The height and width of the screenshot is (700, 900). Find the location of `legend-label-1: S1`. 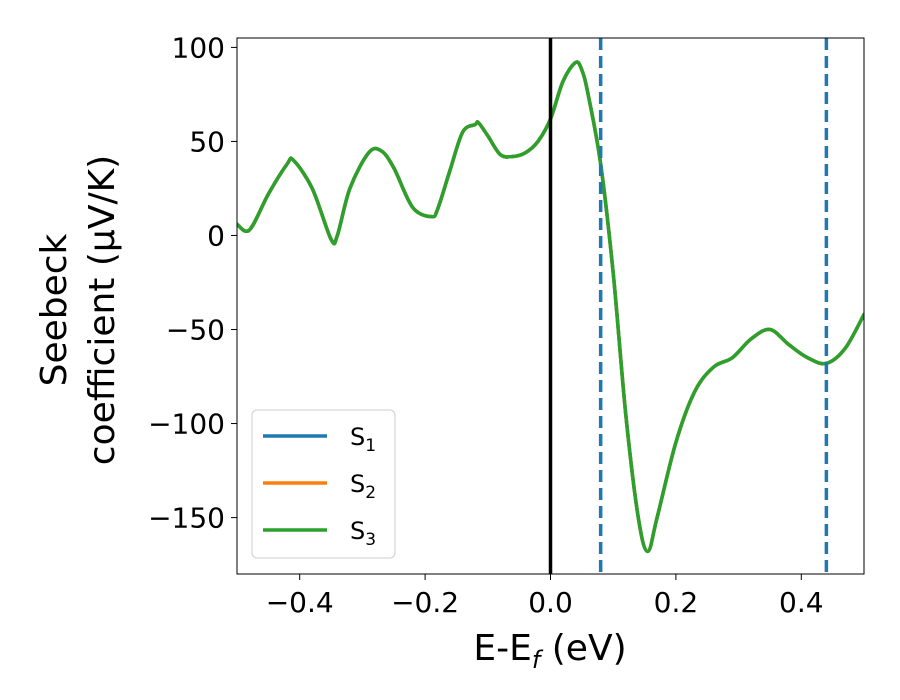

legend-label-1: S1 is located at coordinates (363, 439).